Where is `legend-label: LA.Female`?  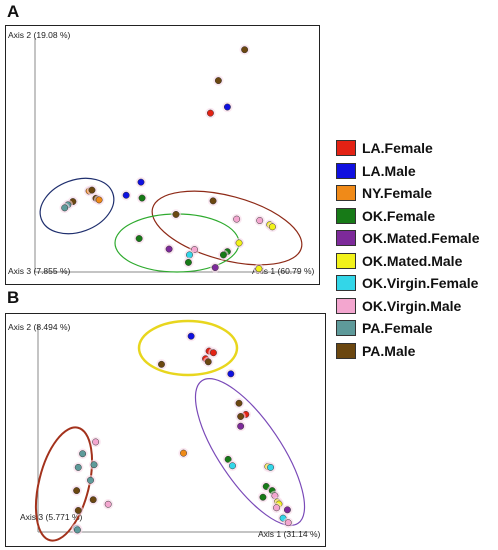
legend-label: LA.Female is located at coordinates (397, 148).